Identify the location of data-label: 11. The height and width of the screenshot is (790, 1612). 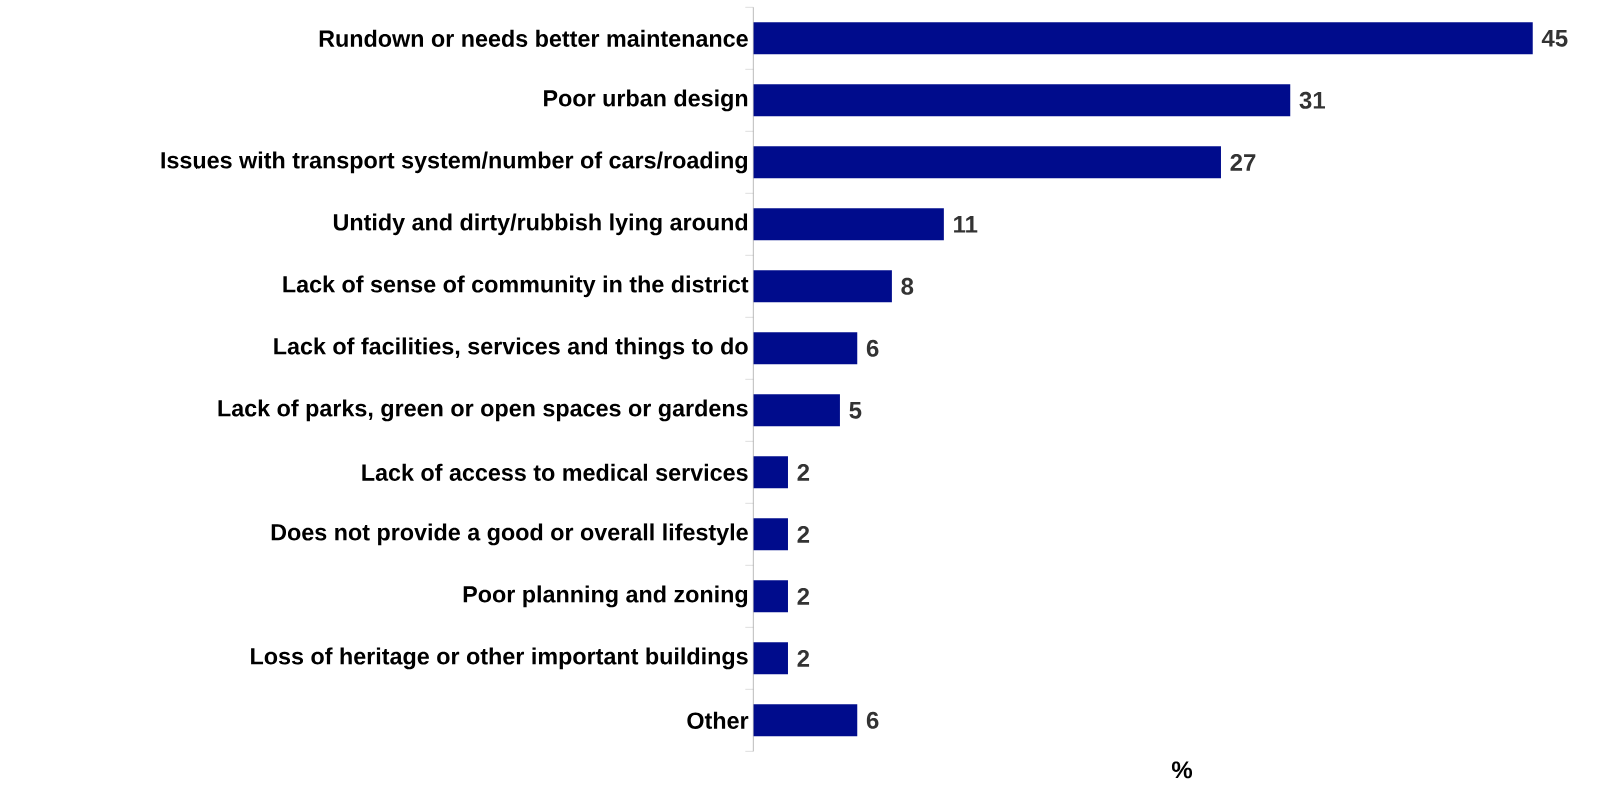
(966, 224).